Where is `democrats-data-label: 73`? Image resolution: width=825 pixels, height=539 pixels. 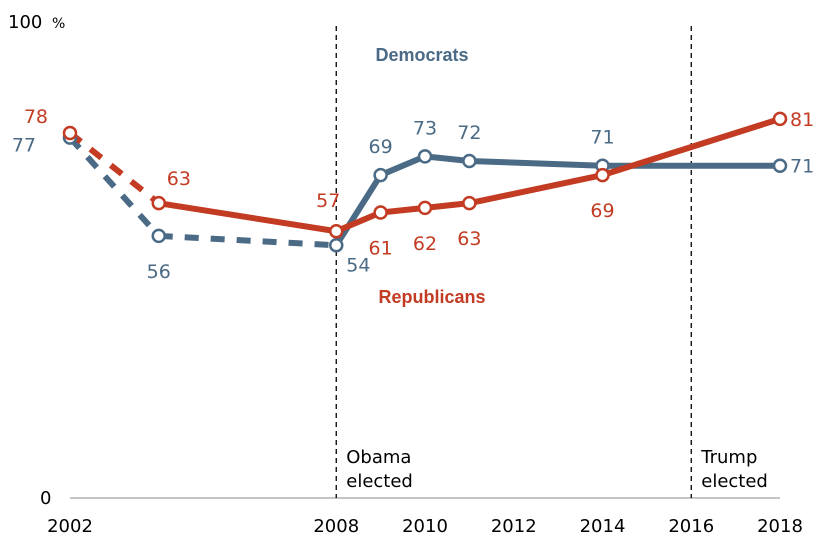
democrats-data-label: 73 is located at coordinates (425, 128).